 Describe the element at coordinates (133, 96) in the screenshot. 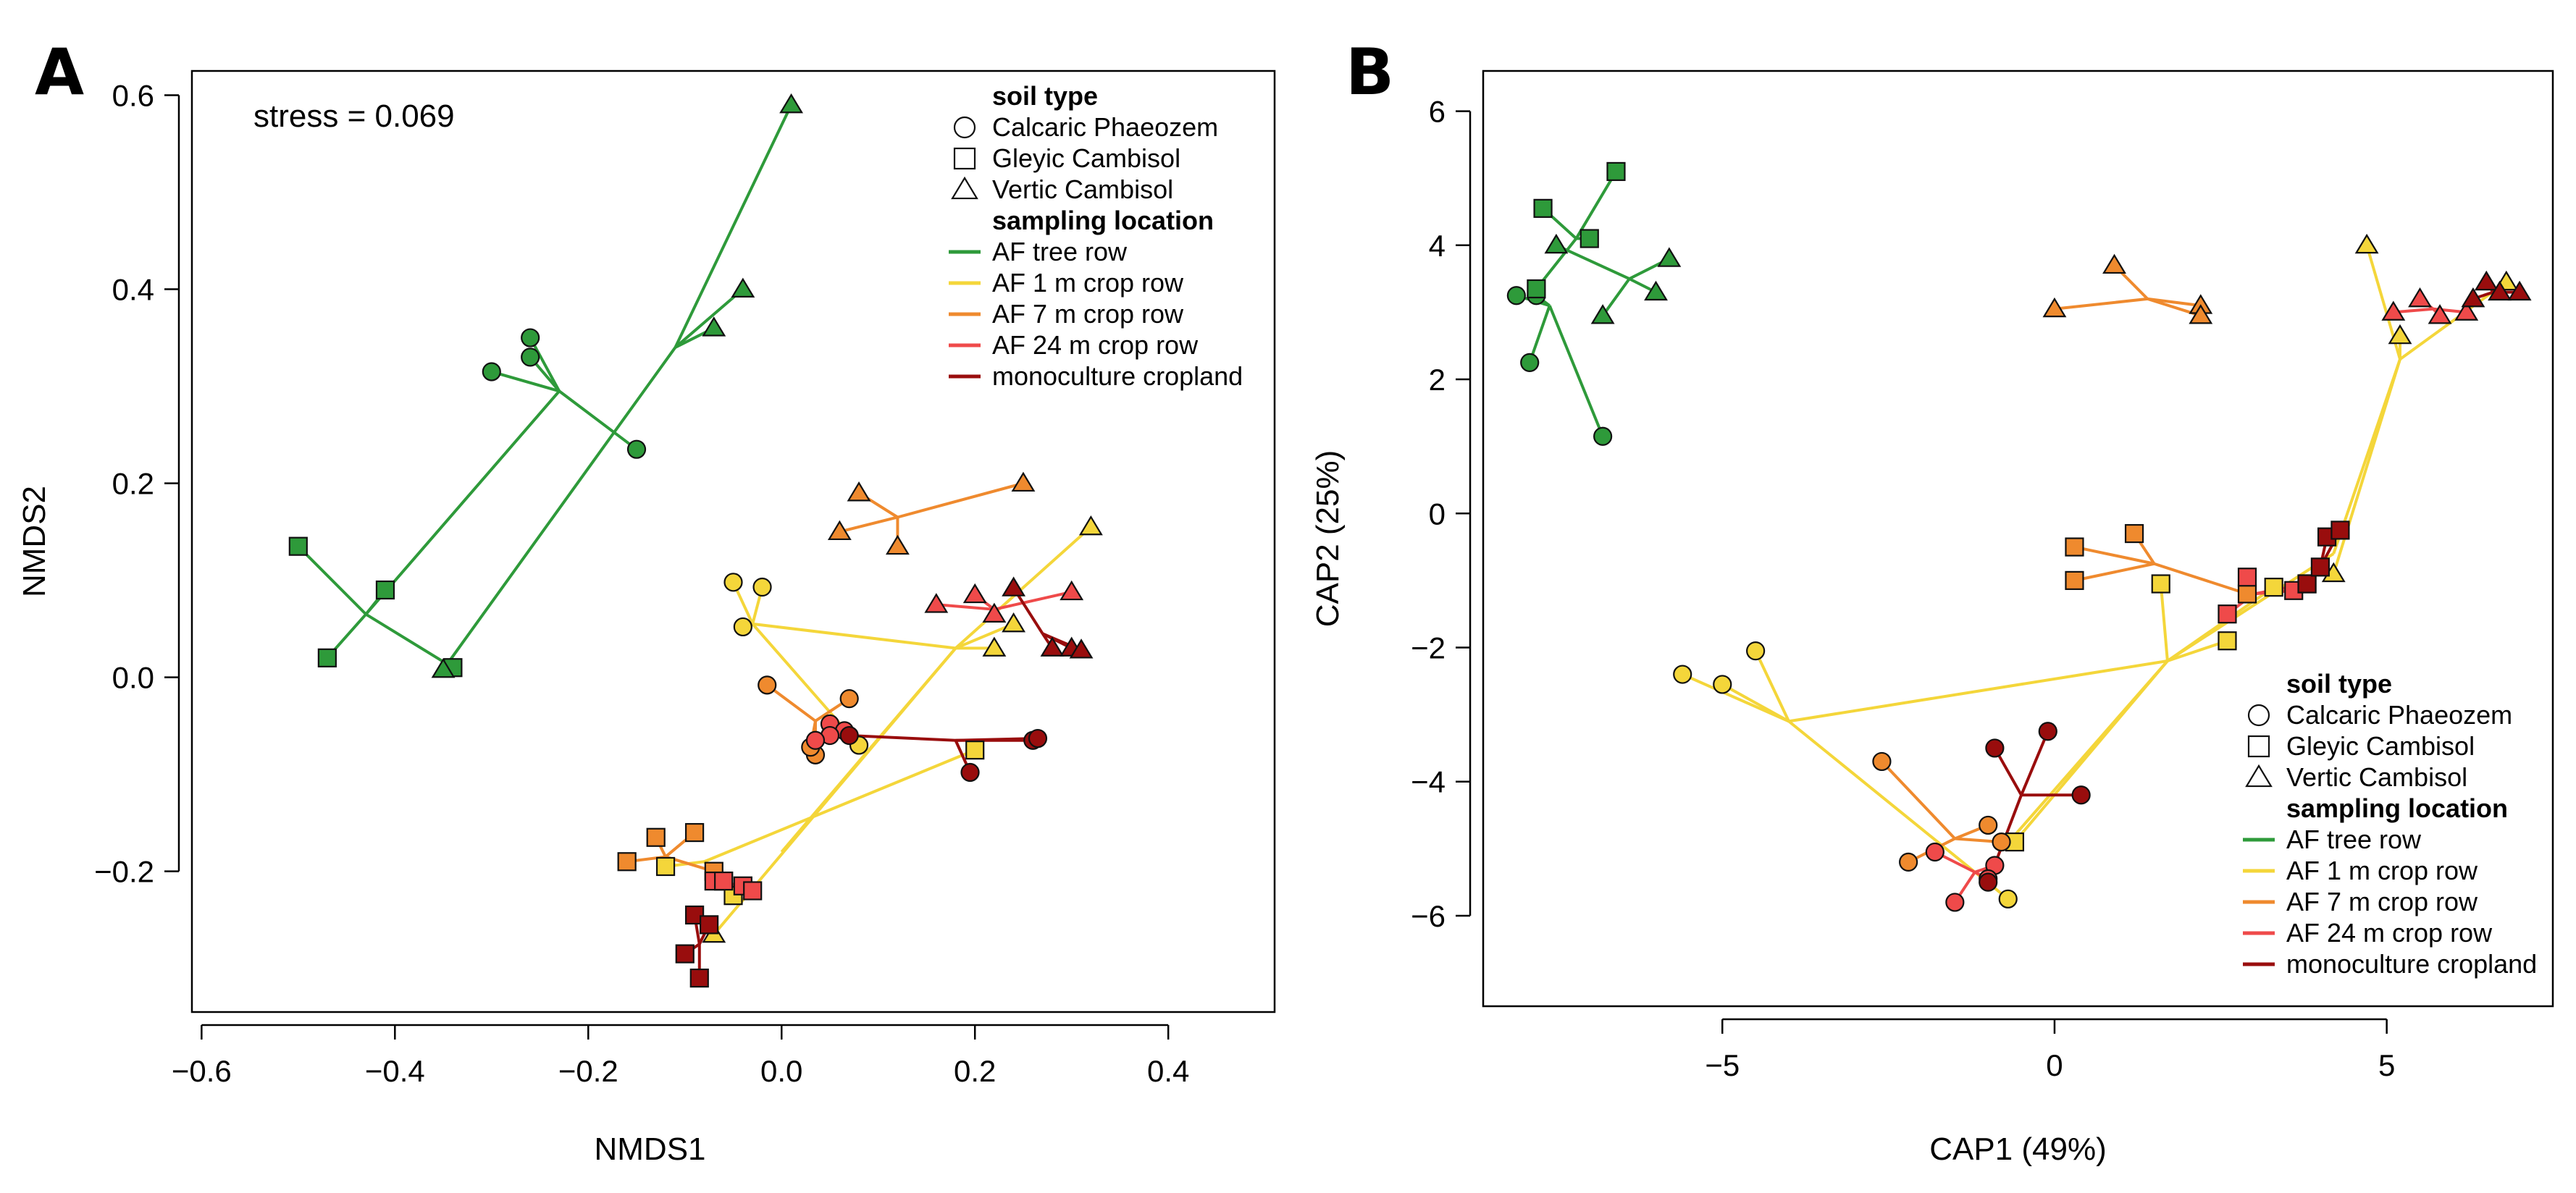

I see `y-tick-label: 0.6` at that location.